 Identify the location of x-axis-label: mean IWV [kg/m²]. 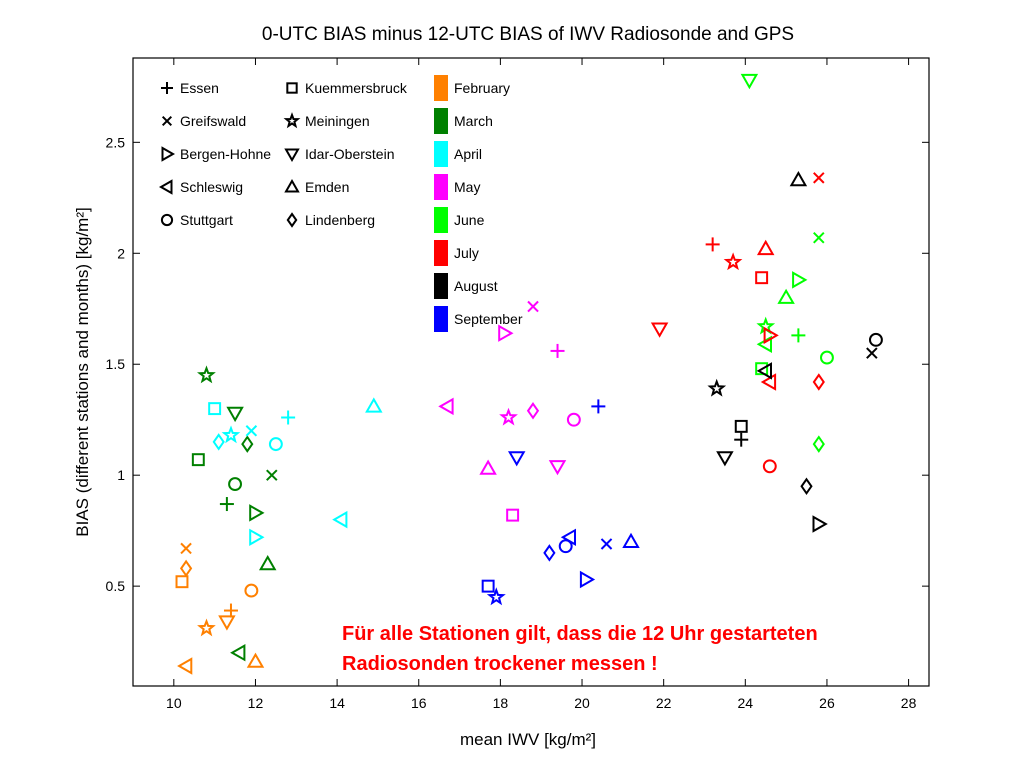
(528, 739).